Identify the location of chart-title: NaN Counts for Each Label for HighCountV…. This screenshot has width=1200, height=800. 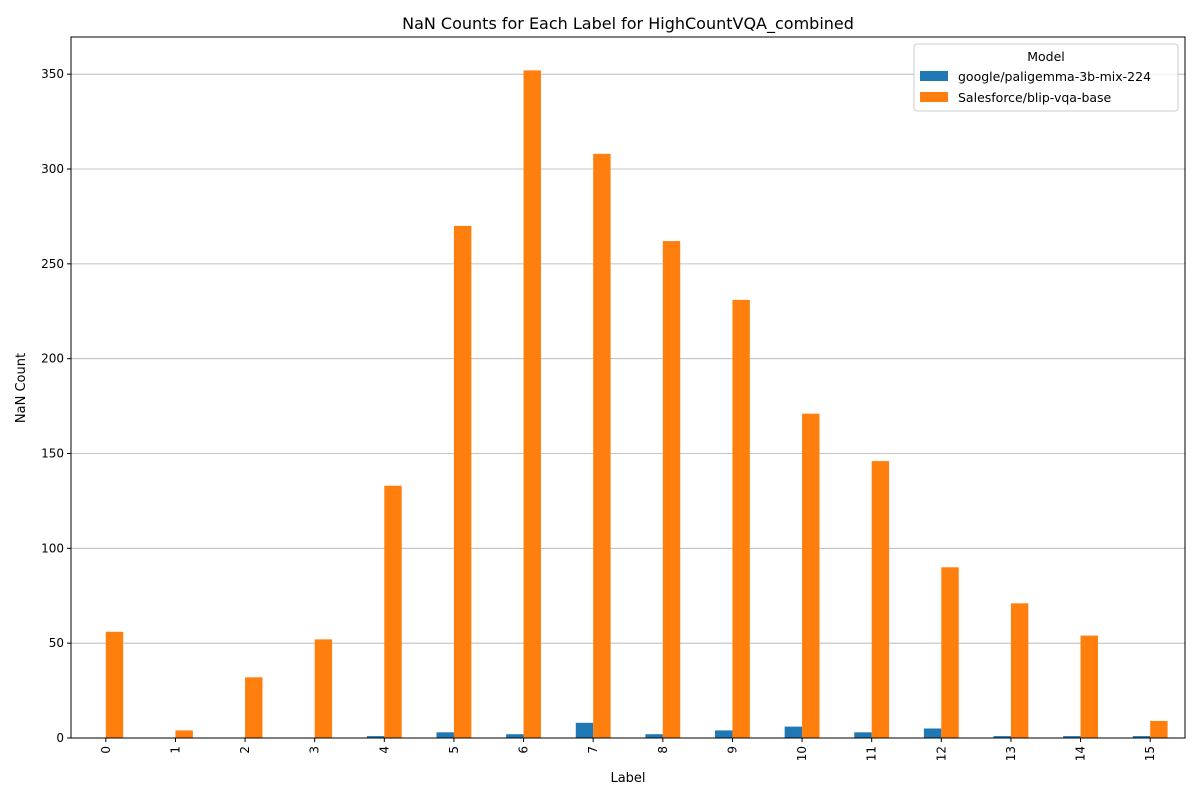
(628, 24).